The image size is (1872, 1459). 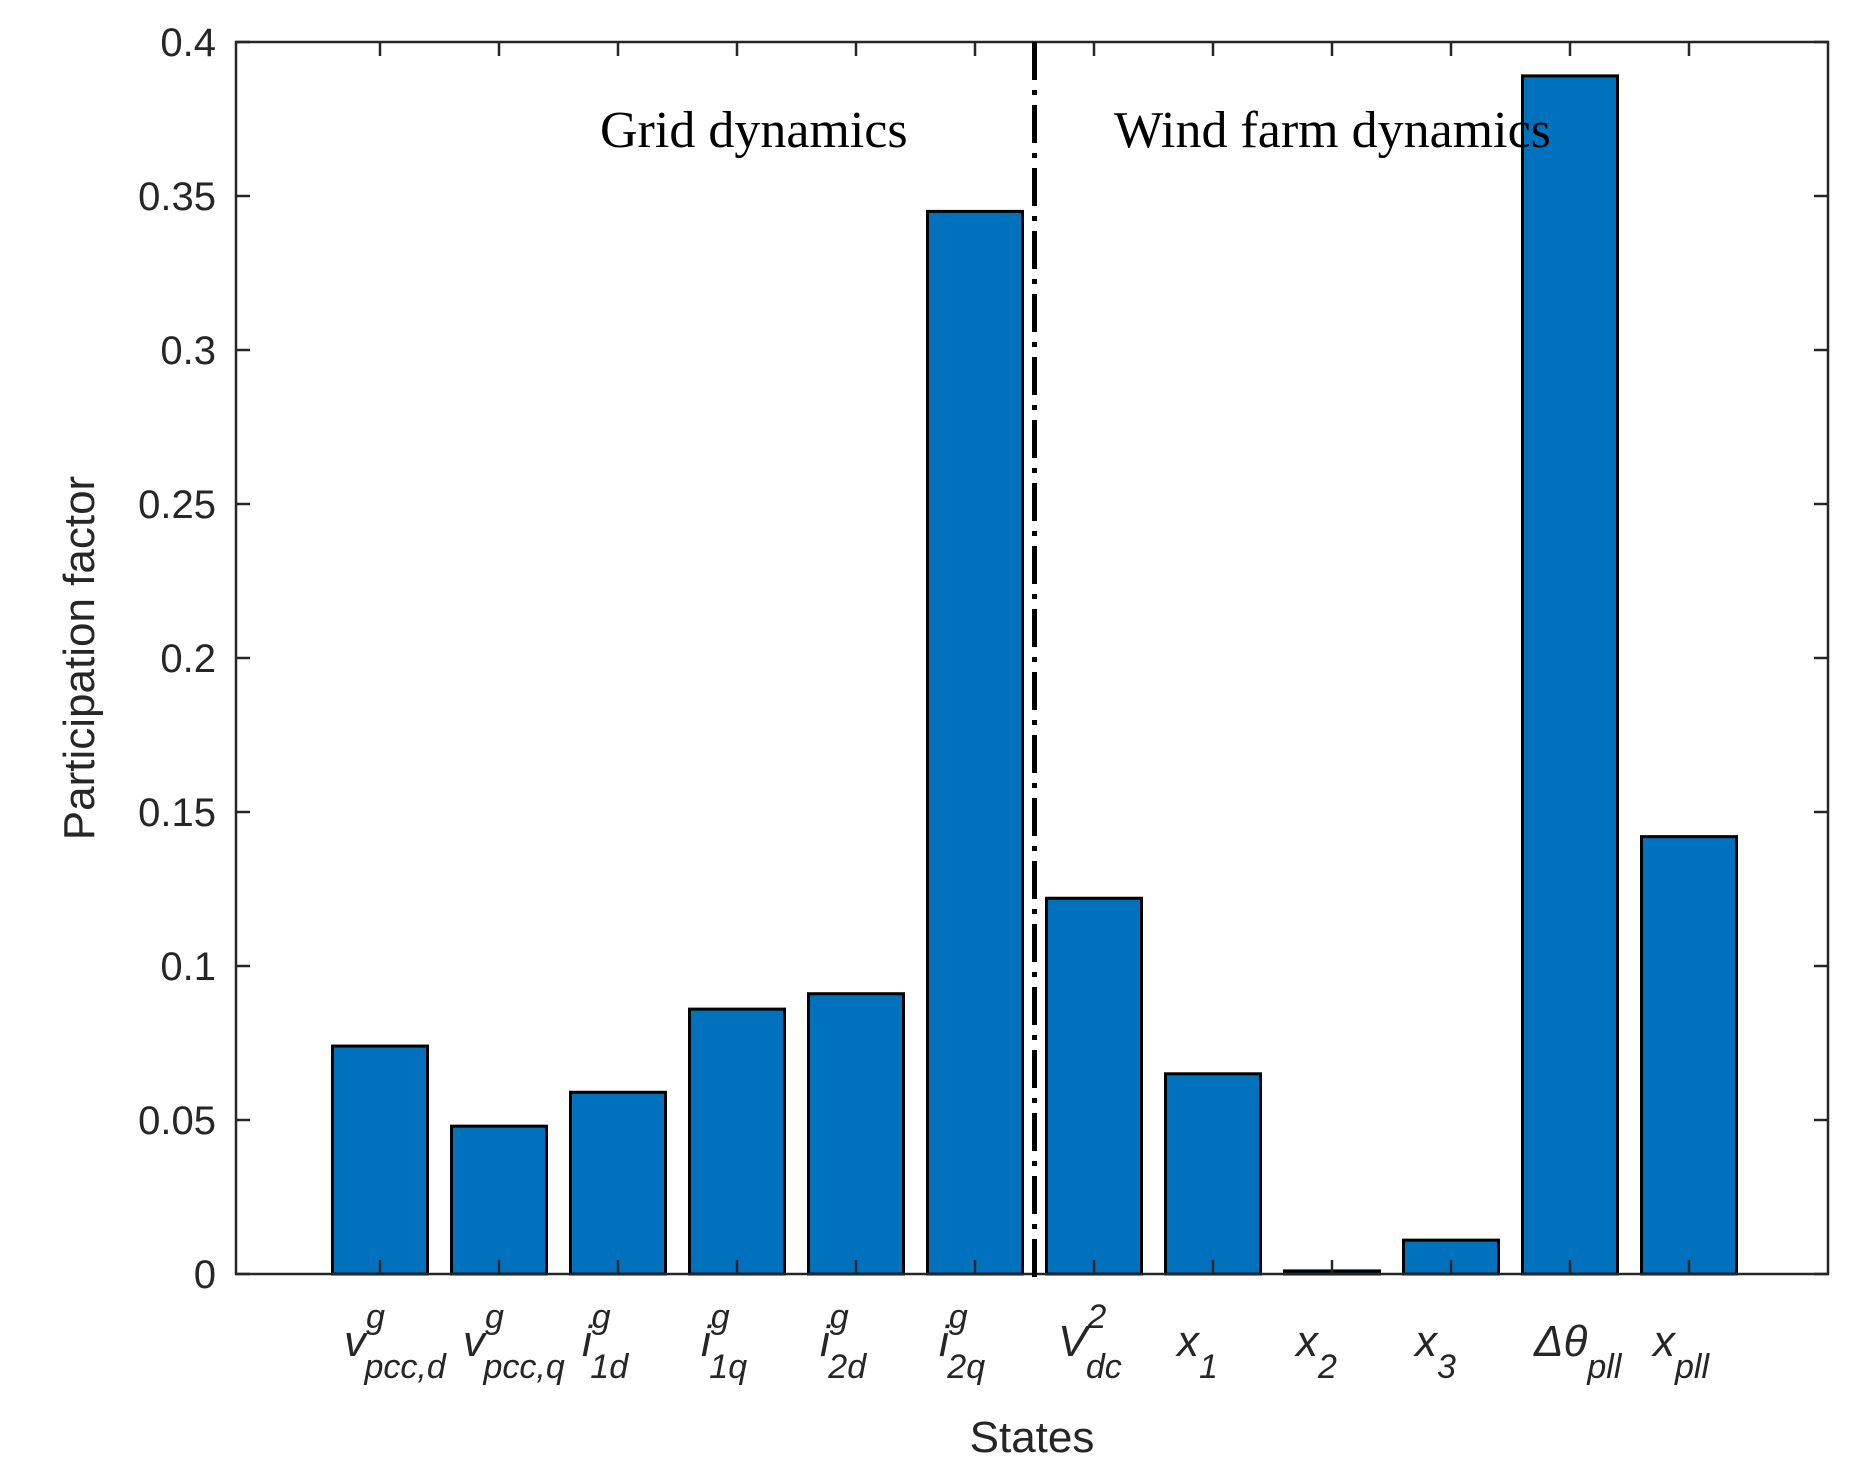 I want to click on annotation-wind-farm-dynamics: Wind farm dynamics, so click(x=1332, y=130).